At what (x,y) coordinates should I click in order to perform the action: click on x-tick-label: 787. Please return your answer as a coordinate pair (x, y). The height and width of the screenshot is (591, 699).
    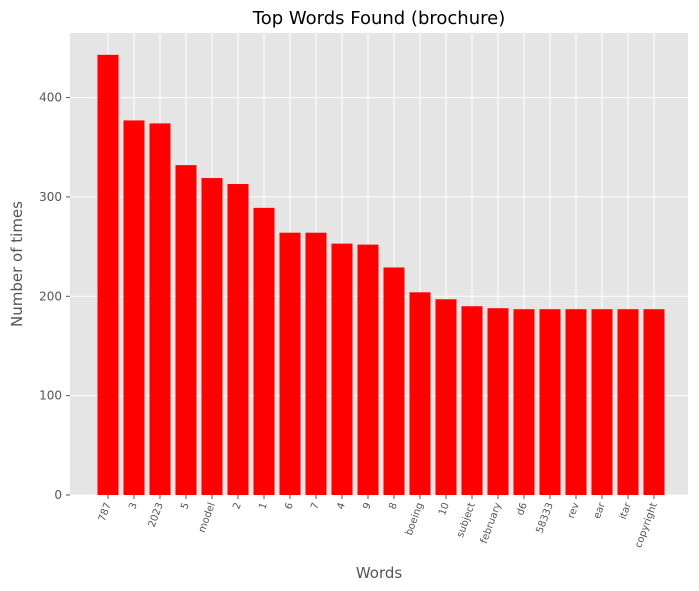
    Looking at the image, I should click on (105, 512).